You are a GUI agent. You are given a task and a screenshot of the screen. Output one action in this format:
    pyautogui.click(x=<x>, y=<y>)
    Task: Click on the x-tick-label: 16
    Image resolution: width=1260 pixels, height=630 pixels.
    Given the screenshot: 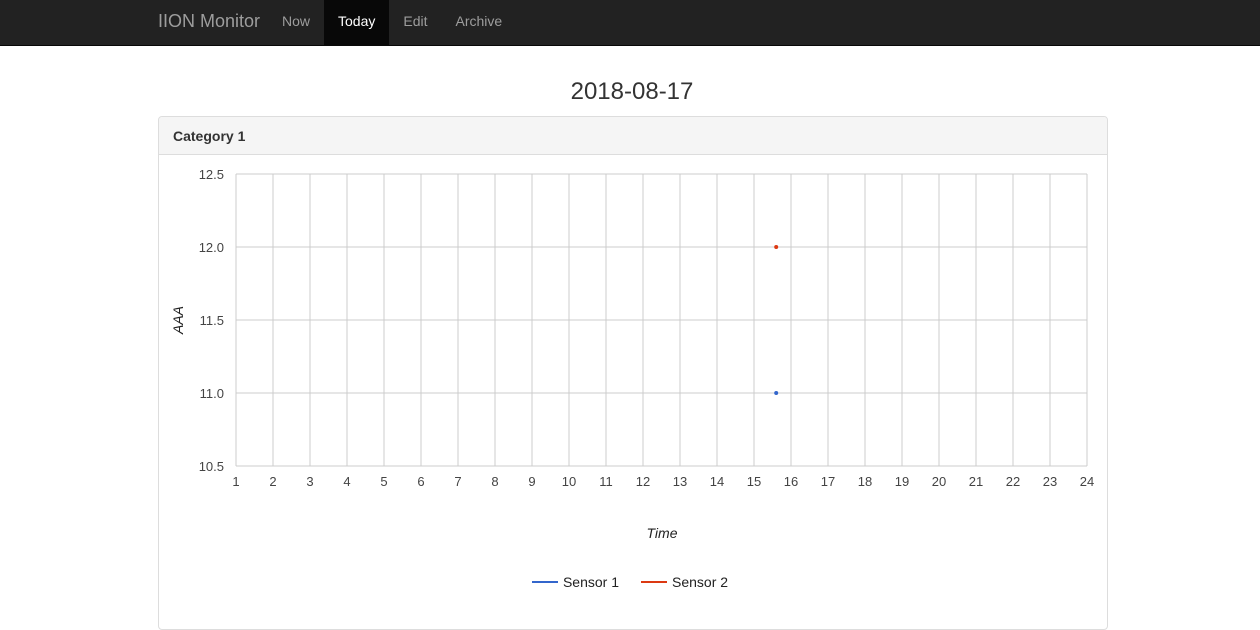 What is the action you would take?
    pyautogui.click(x=791, y=481)
    